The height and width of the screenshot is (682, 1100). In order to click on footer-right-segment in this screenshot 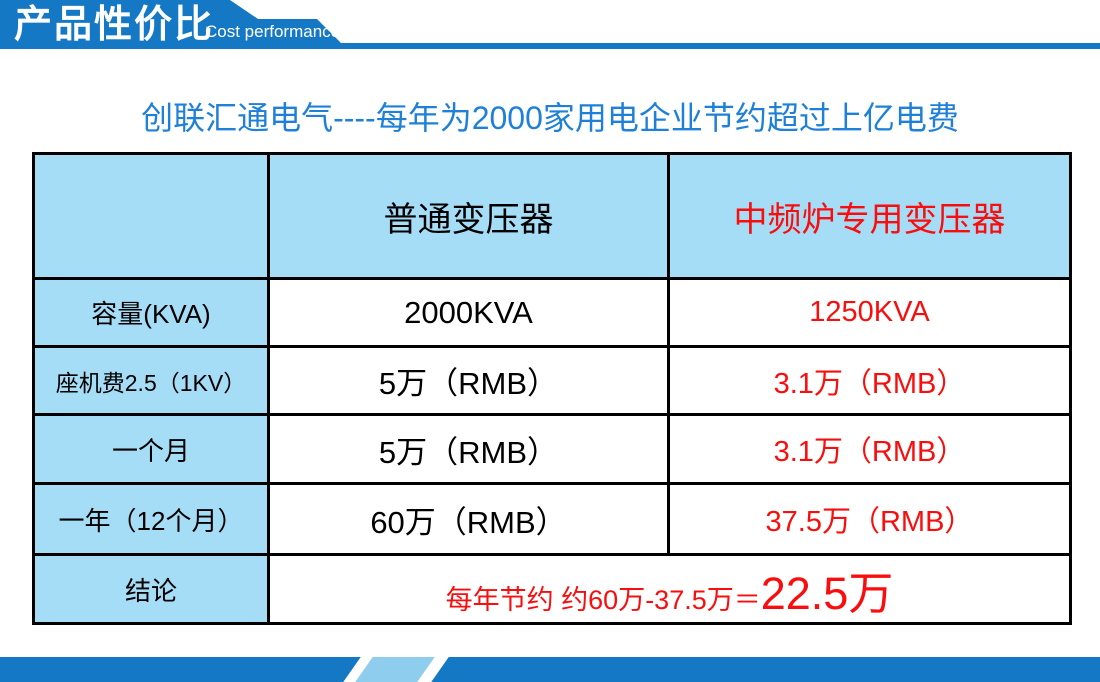, I will do `click(765, 669)`.